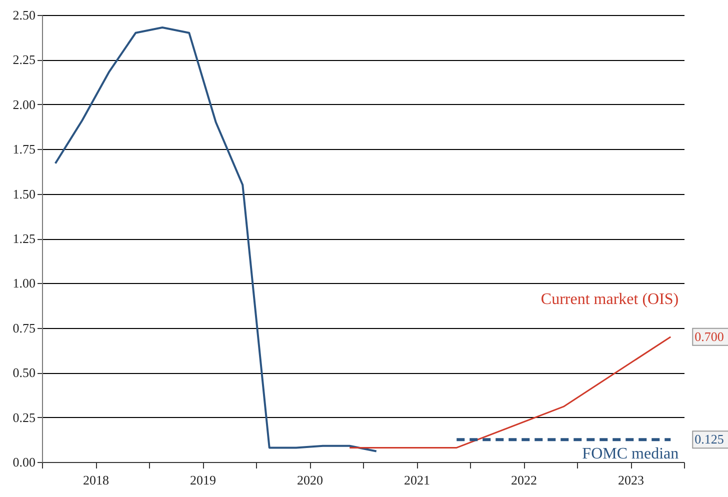 Image resolution: width=728 pixels, height=497 pixels. What do you see at coordinates (24, 238) in the screenshot?
I see `y-tick-label: 1.25` at bounding box center [24, 238].